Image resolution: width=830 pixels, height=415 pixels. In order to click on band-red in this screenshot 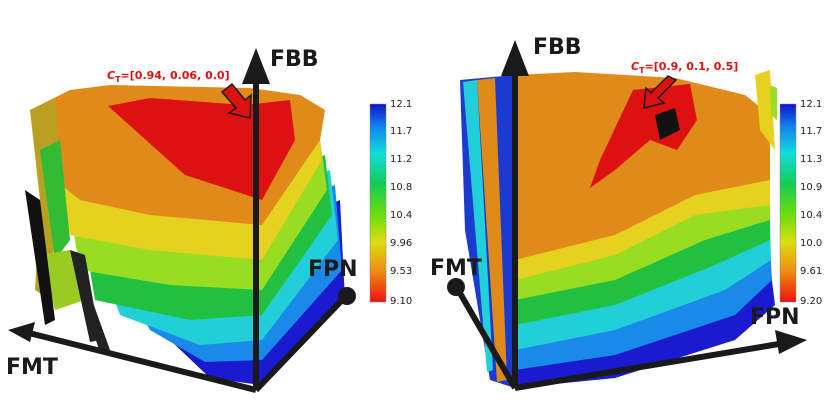, I will do `click(201, 149)`.